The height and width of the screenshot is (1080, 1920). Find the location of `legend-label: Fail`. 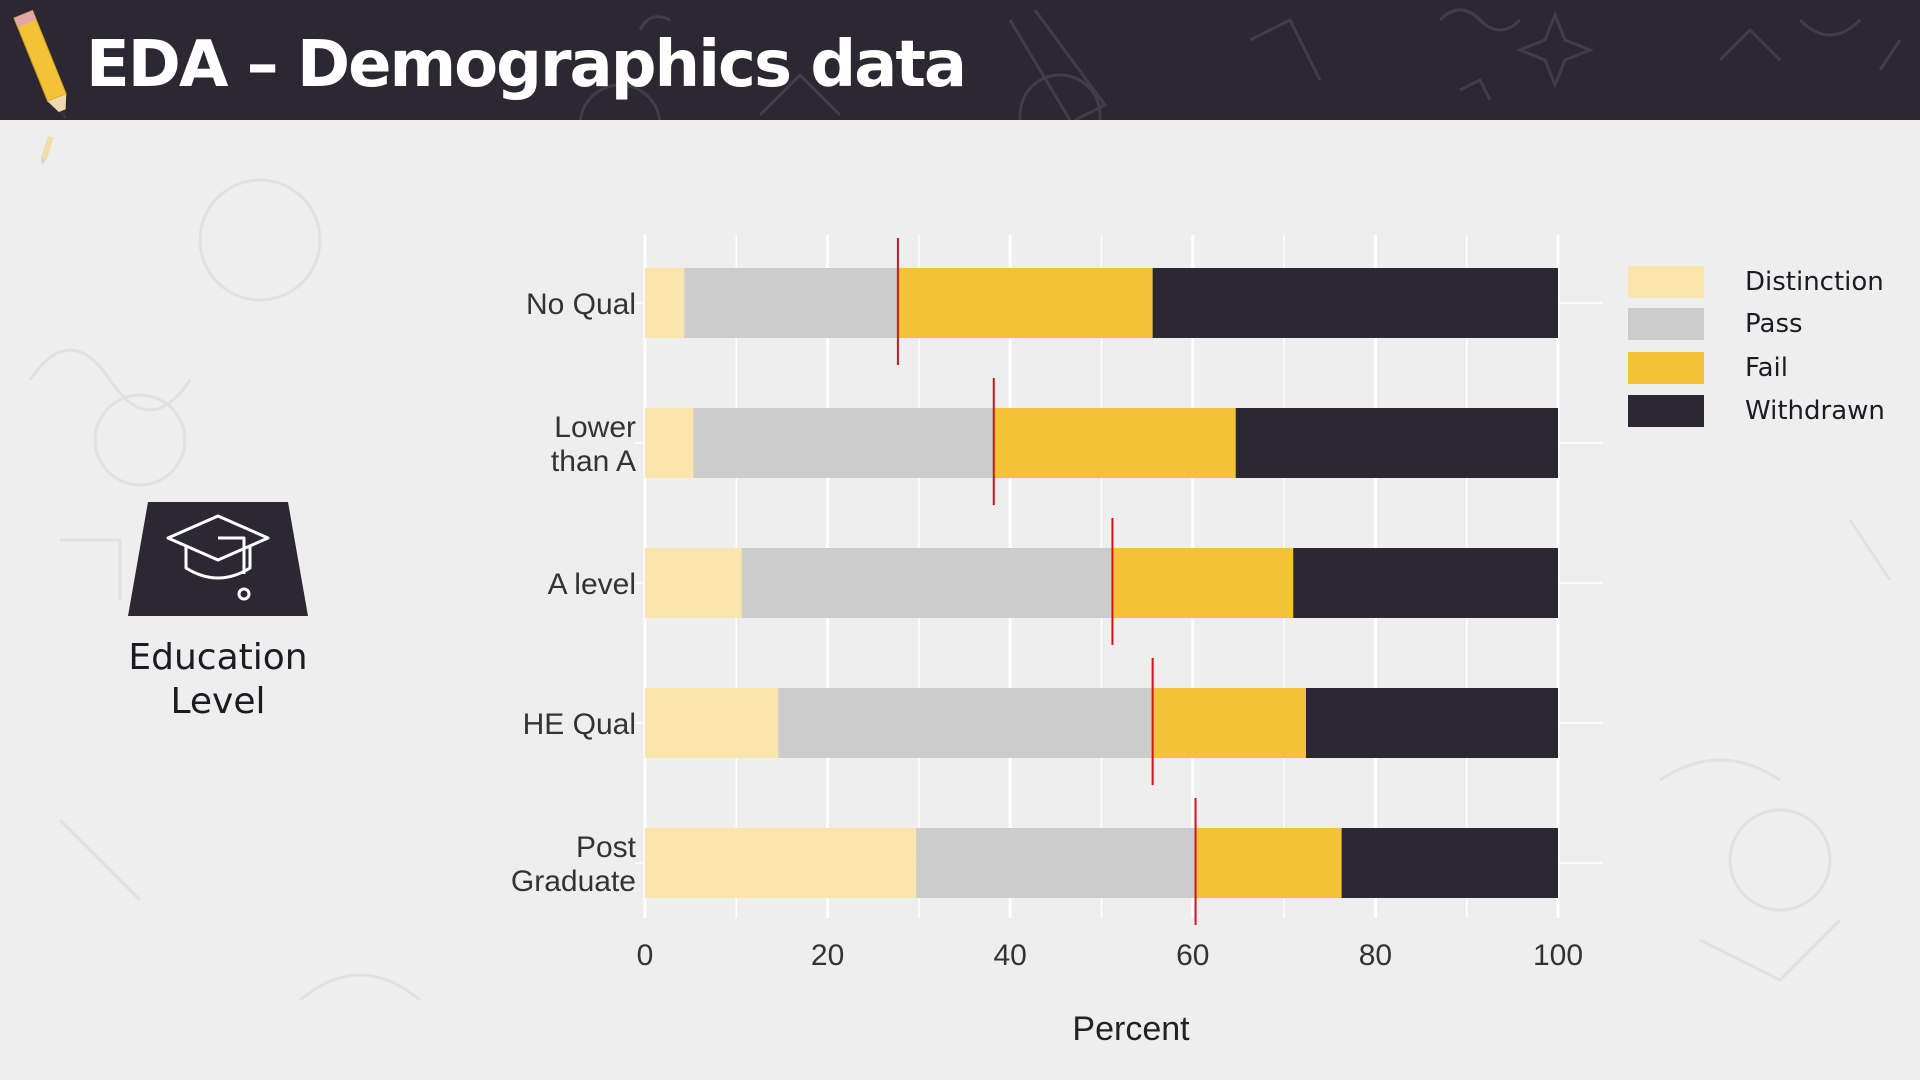

legend-label: Fail is located at coordinates (1766, 368).